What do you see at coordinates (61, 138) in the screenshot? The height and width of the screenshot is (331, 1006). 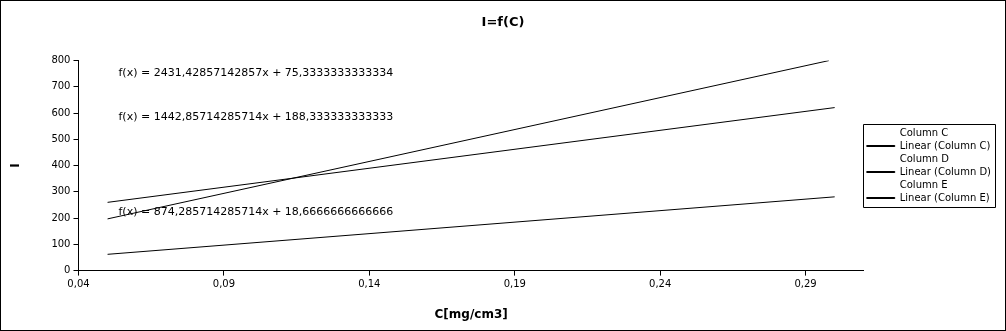 I see `y-tick-label: 500` at bounding box center [61, 138].